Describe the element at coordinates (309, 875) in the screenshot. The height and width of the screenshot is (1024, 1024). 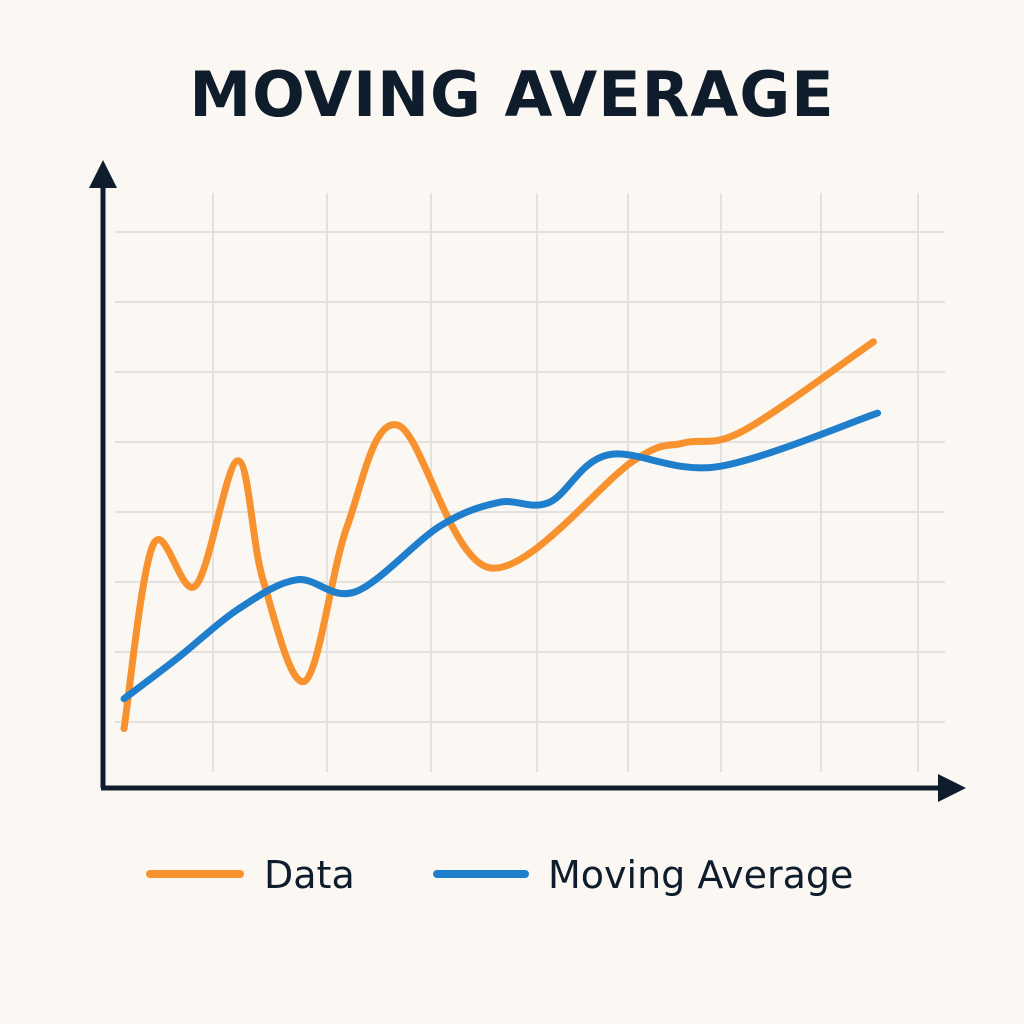
I see `legend-label-data: Data` at that location.